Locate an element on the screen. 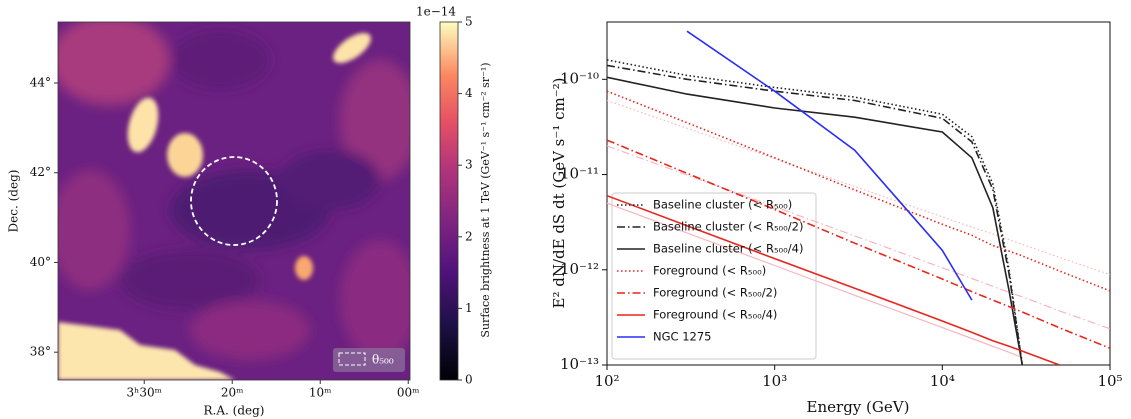  y-tick-label: 38° is located at coordinates (40, 352).